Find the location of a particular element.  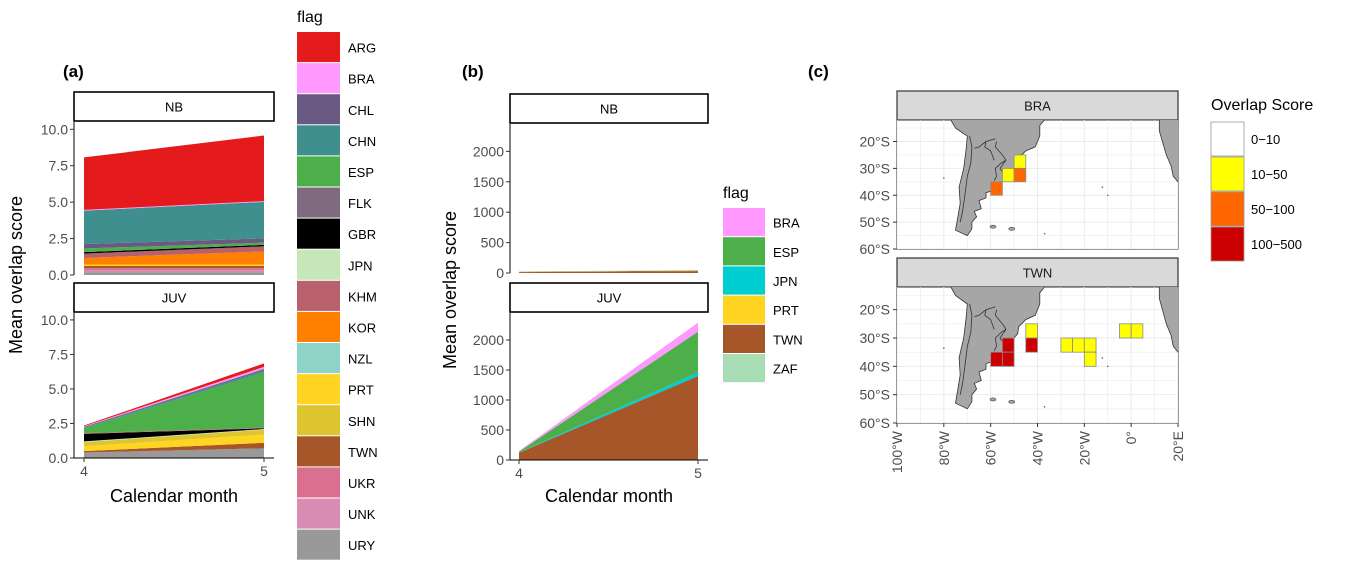

y-tick-label: 10.0 is located at coordinates (54, 129).